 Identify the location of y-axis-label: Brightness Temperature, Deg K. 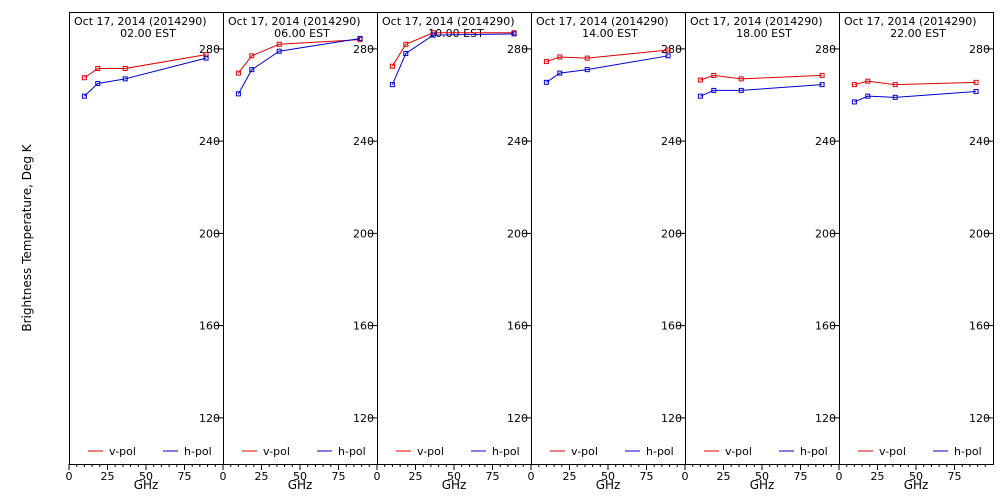
(27, 237).